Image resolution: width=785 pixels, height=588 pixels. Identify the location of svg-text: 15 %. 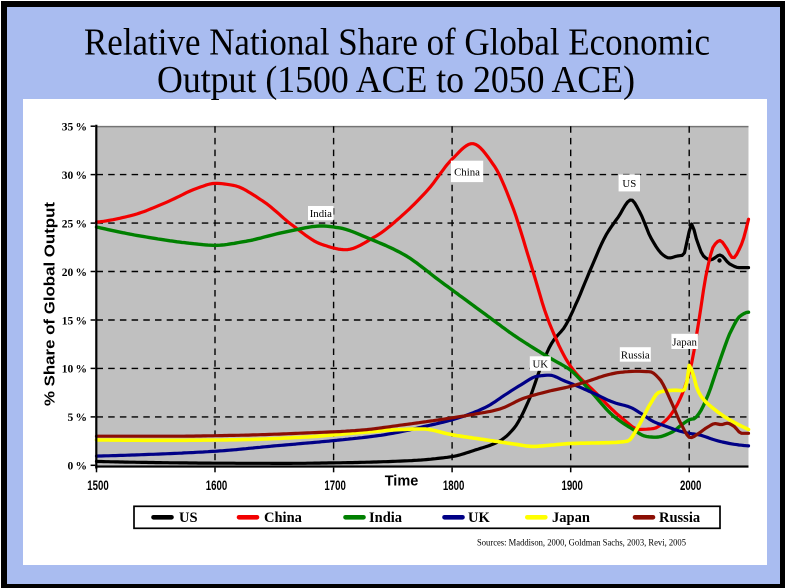
(74, 321).